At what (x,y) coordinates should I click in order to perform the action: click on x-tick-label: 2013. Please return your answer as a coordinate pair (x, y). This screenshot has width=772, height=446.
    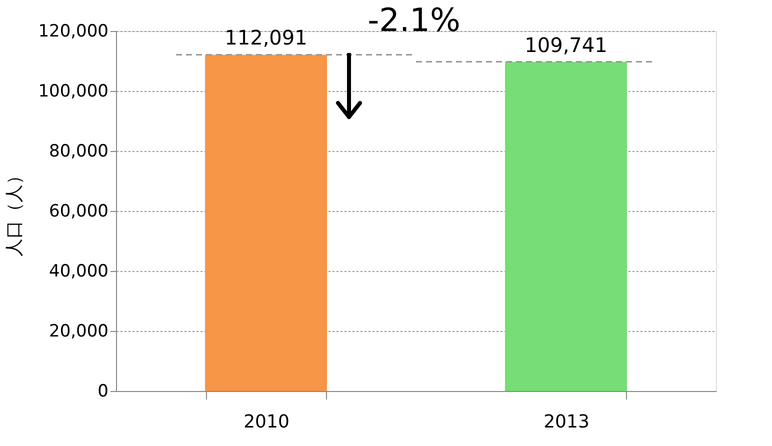
    Looking at the image, I should click on (567, 422).